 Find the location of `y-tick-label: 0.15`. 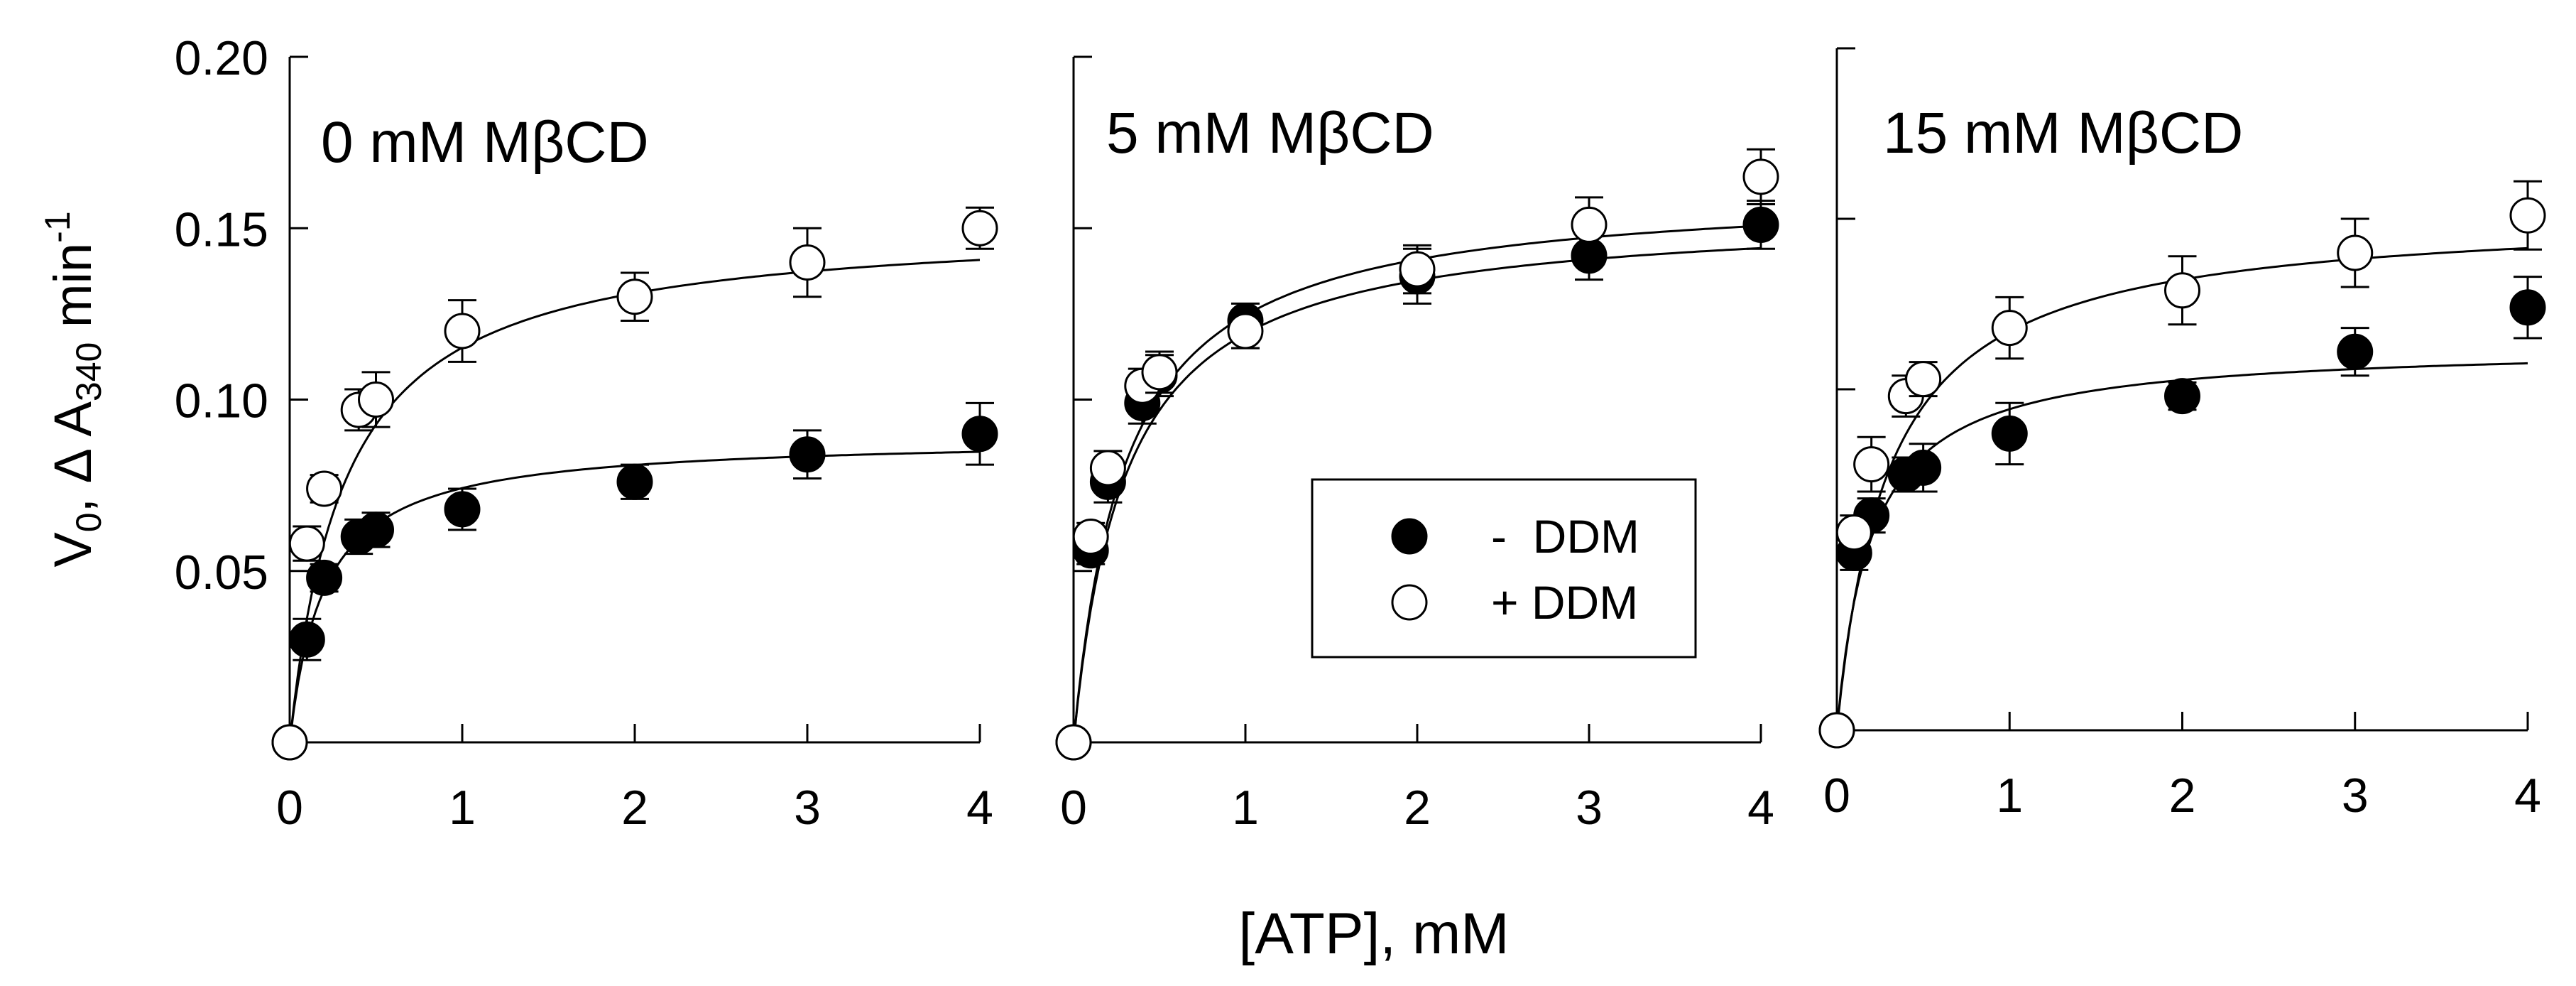

y-tick-label: 0.15 is located at coordinates (221, 229).